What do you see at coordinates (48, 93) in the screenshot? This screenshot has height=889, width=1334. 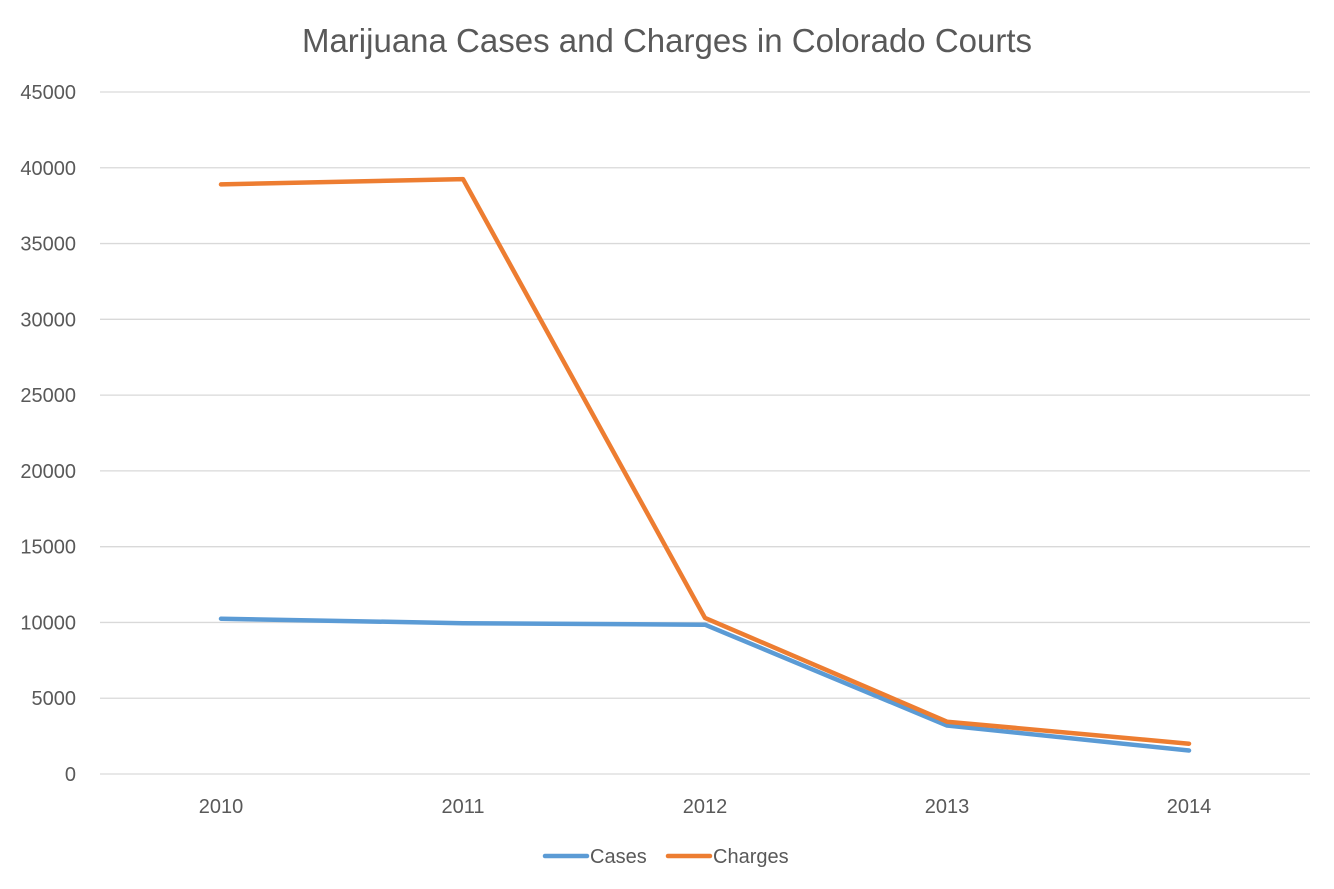 I see `y-tick-label: 45000` at bounding box center [48, 93].